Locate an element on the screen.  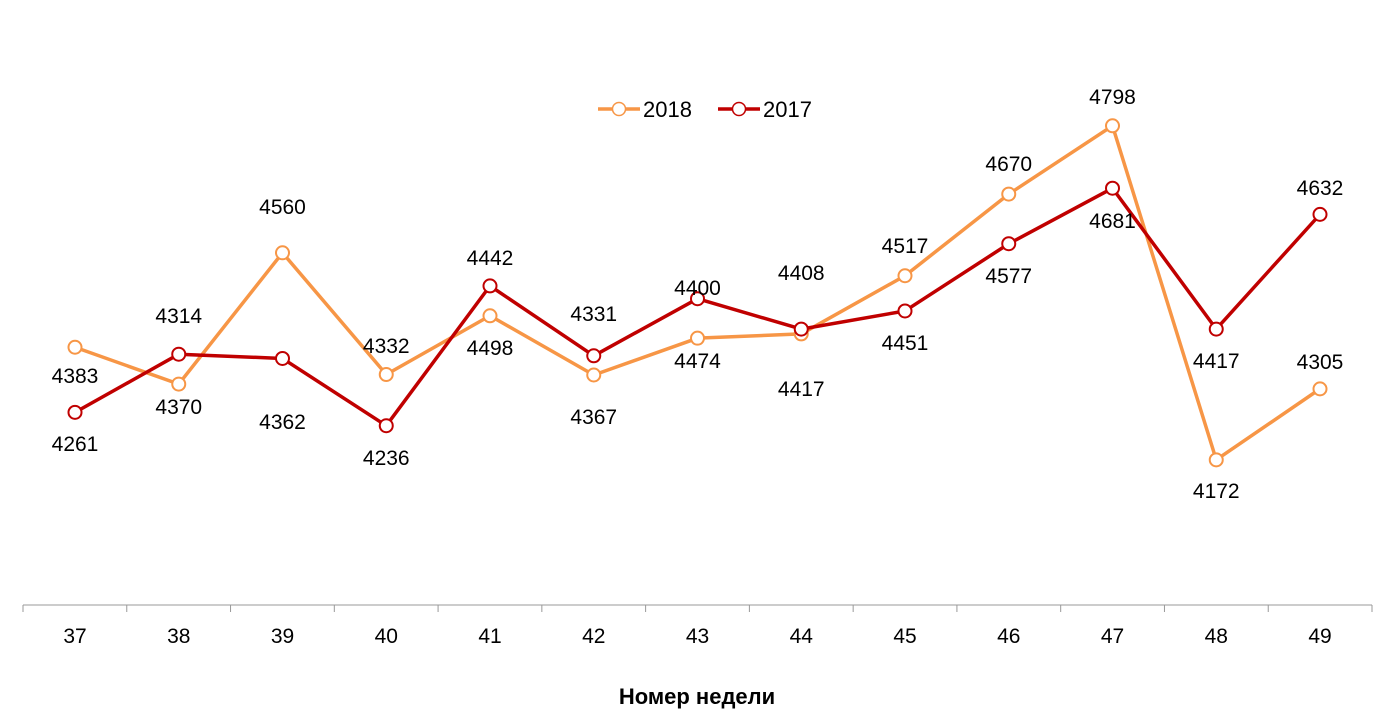
x-tick-label: 44 is located at coordinates (802, 636).